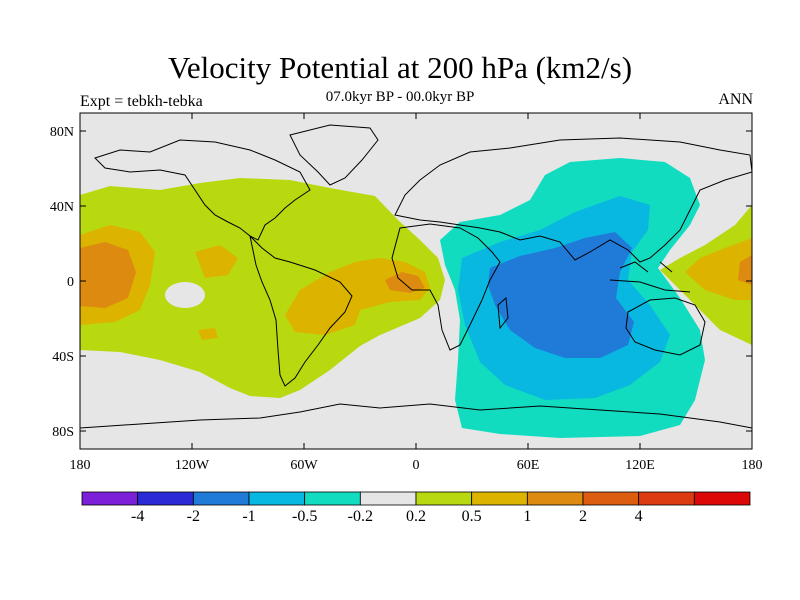 This screenshot has width=800, height=600. What do you see at coordinates (735, 99) in the screenshot?
I see `season-label: ANN` at bounding box center [735, 99].